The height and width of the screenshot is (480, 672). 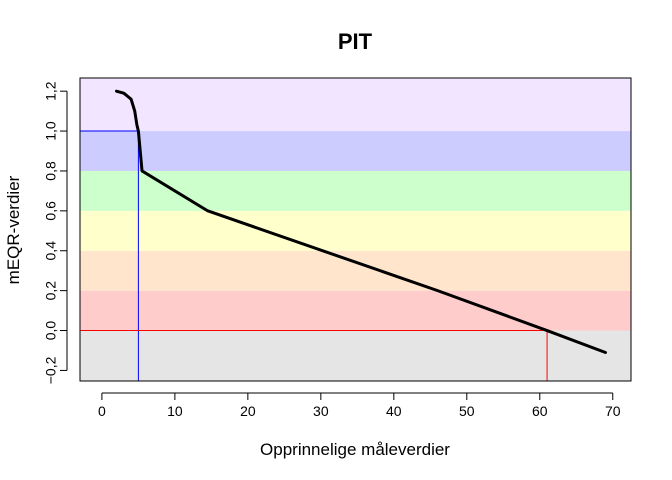 I want to click on x-tick-label: 40, so click(x=394, y=411).